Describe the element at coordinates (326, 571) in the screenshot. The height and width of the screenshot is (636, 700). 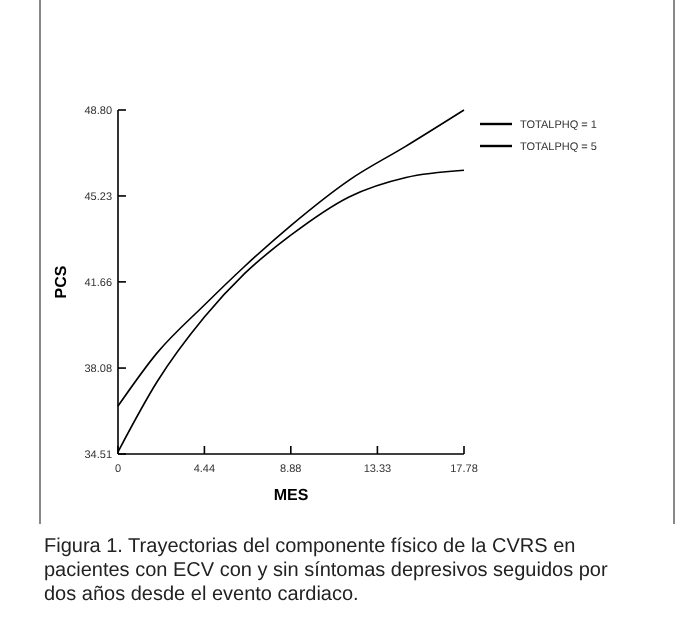
I see `text: Figura 1. Trayectorias del componente físico de la CVRS en pacientes con ECV con y sin síntomas depresivos seguidos por dos años desde el evento cardiaco.` at that location.